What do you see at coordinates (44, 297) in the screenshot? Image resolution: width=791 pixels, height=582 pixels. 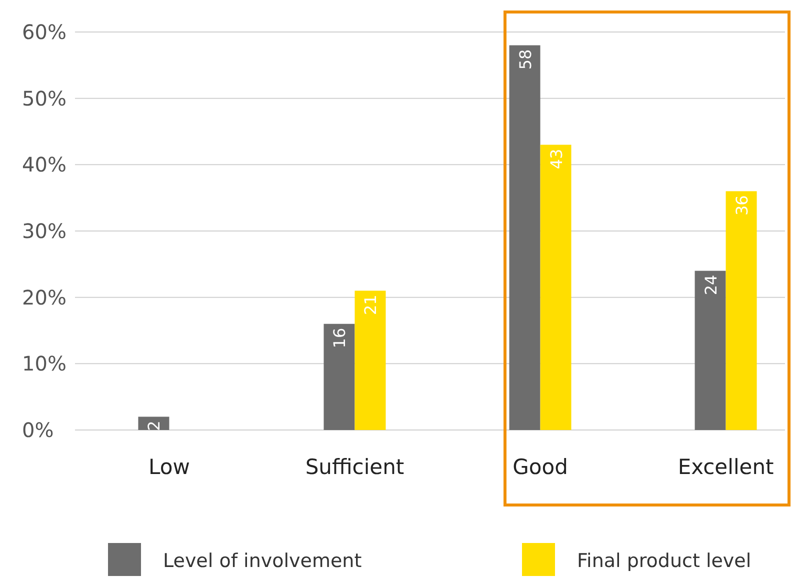 I see `y-tick-label: 20%` at bounding box center [44, 297].